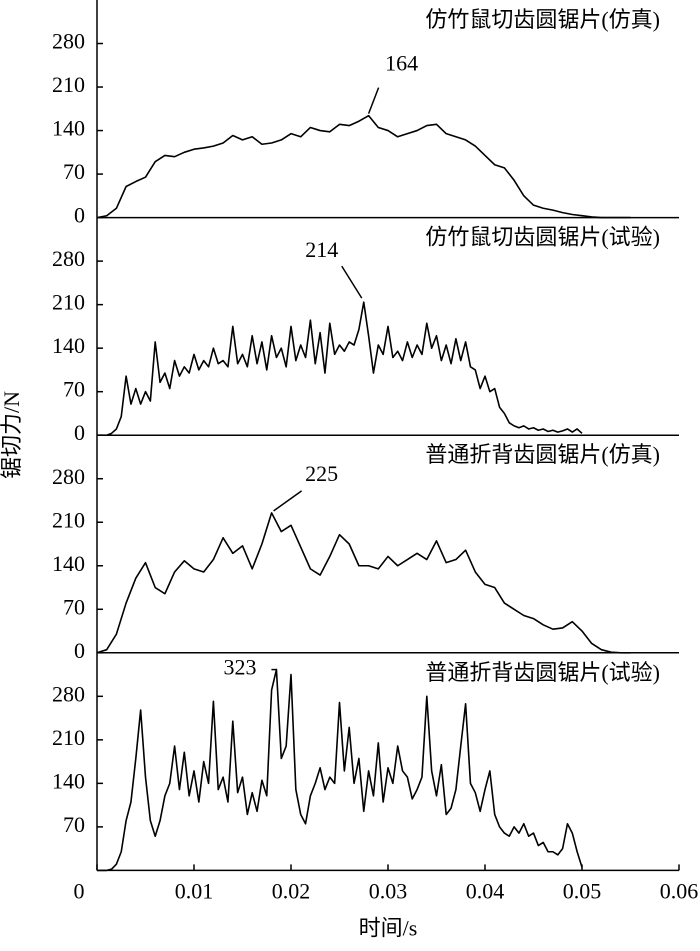 The image size is (700, 951). I want to click on y-axis-label: 锯切力/N, so click(12, 435).